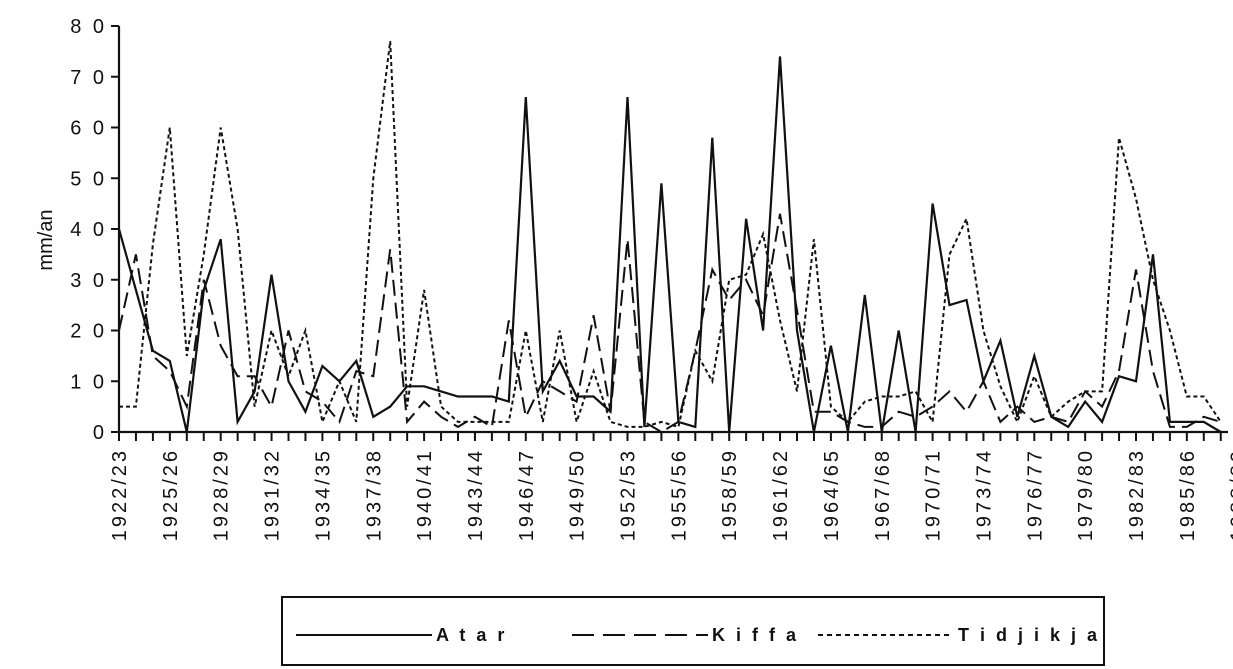  I want to click on y-tick-label: 0, so click(100, 433).